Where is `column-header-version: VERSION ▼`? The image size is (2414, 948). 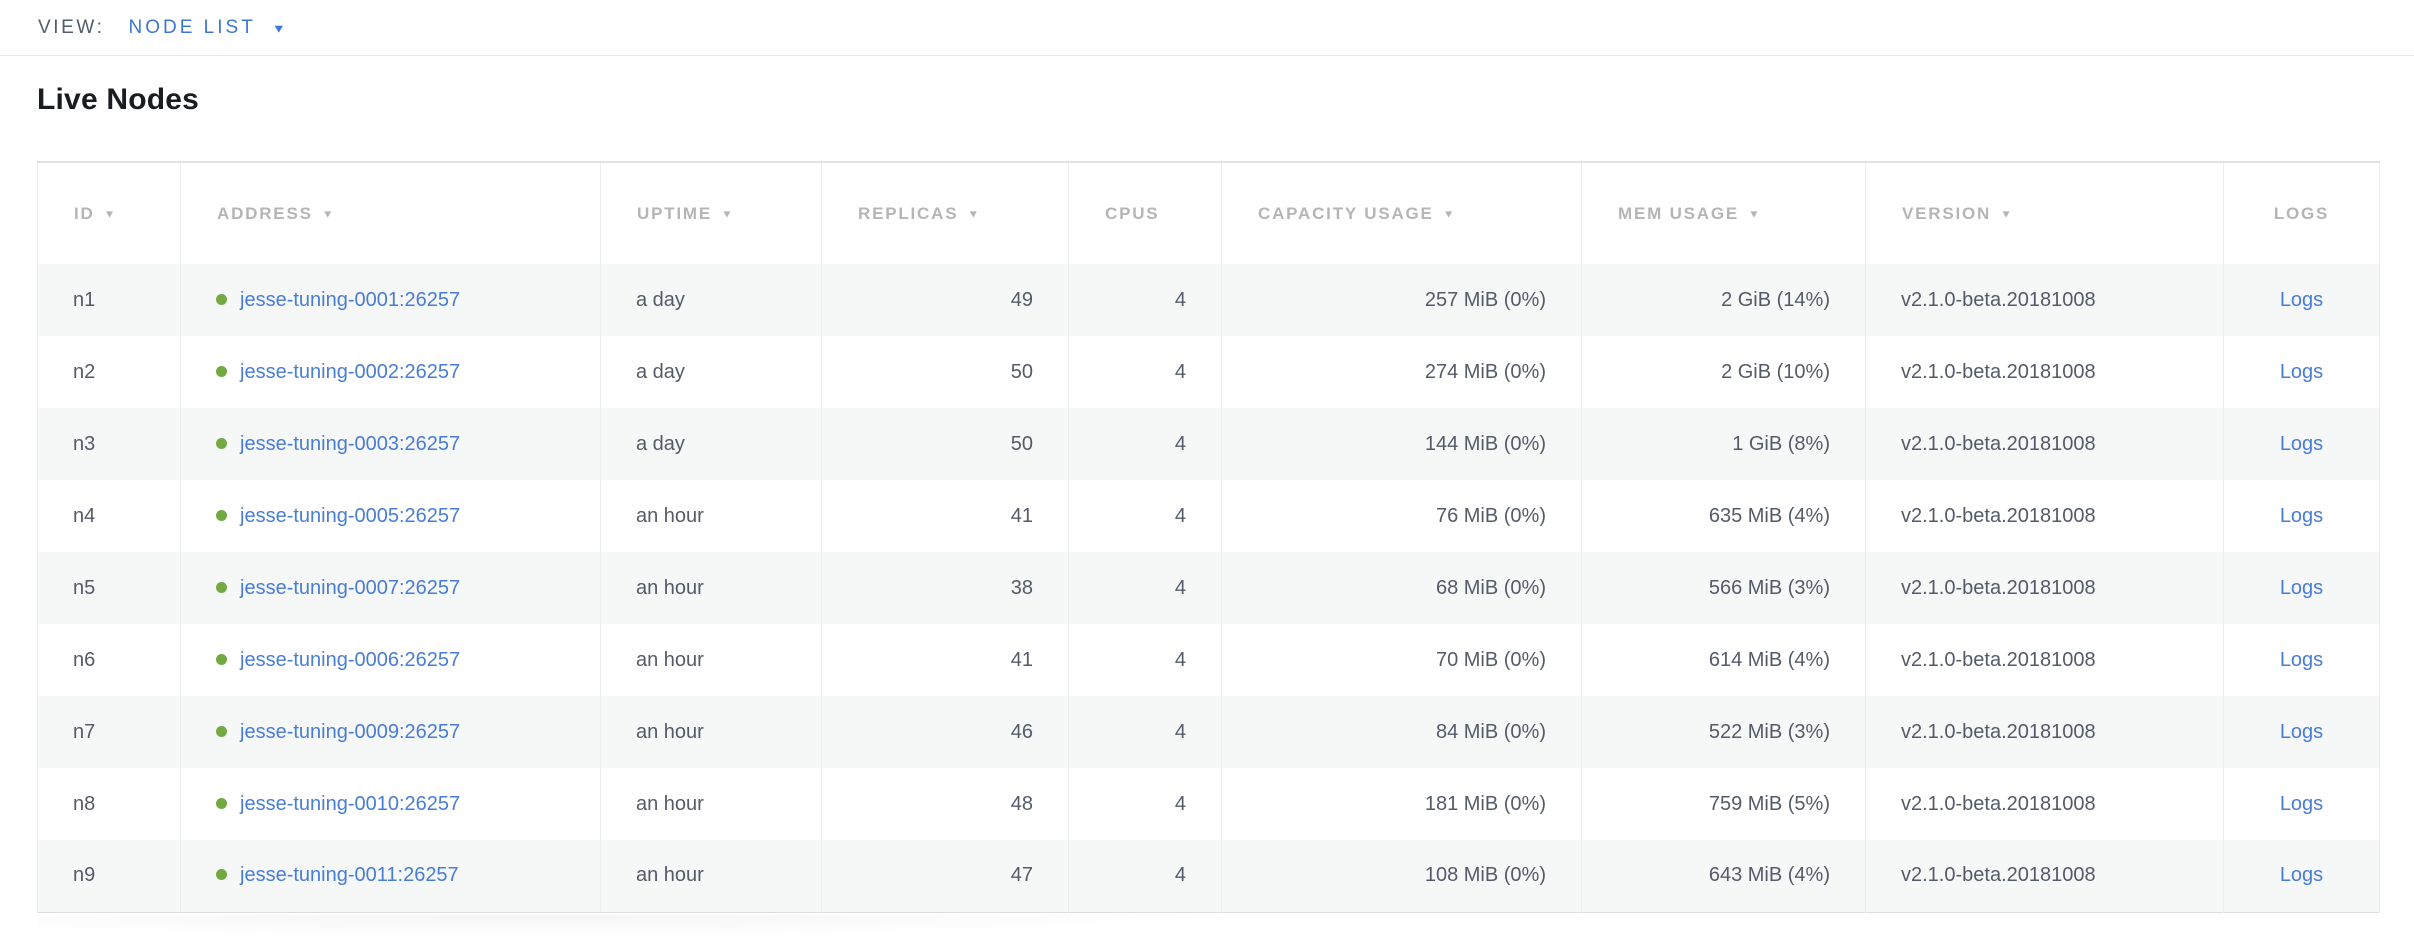 column-header-version: VERSION ▼ is located at coordinates (2044, 213).